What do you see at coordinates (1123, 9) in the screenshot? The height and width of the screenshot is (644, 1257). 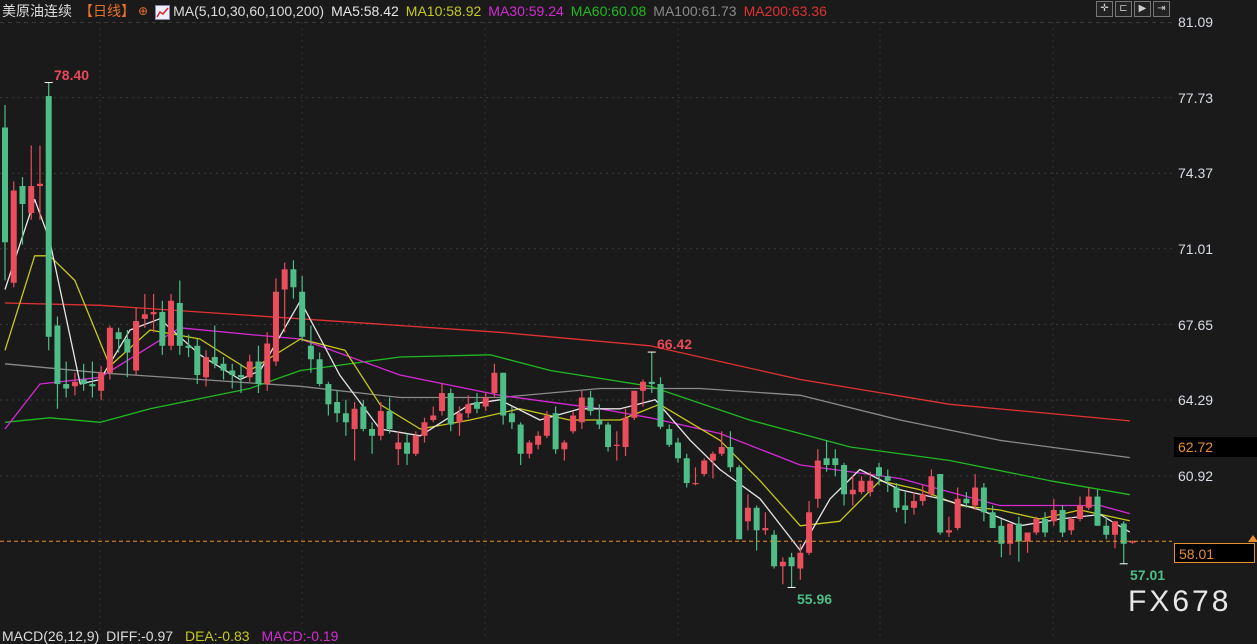 I see `zoom-left-icon: ⊏` at bounding box center [1123, 9].